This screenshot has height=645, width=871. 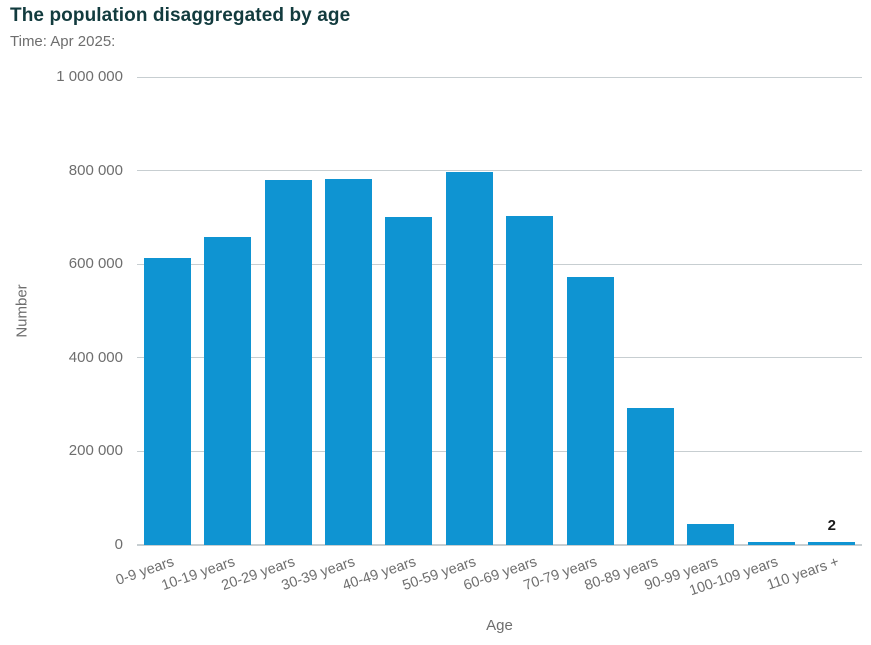 I want to click on y-tick-label: 200 000, so click(x=95, y=451).